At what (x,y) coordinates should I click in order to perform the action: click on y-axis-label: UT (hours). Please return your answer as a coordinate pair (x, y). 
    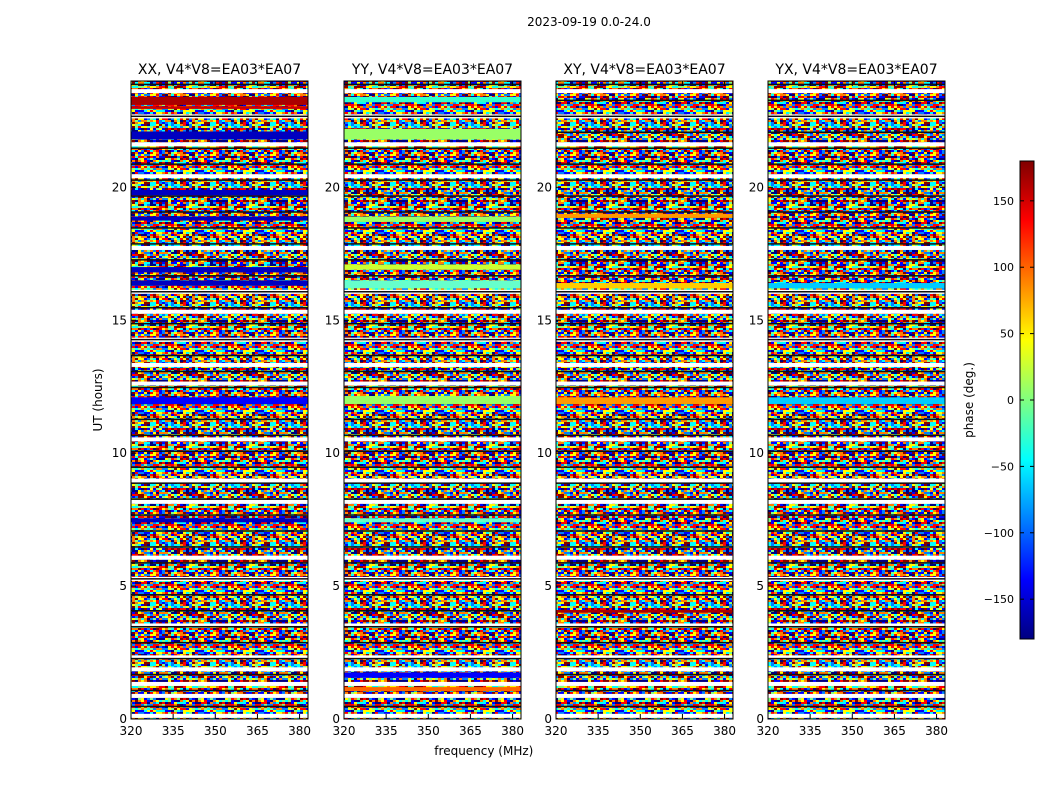
    Looking at the image, I should click on (98, 399).